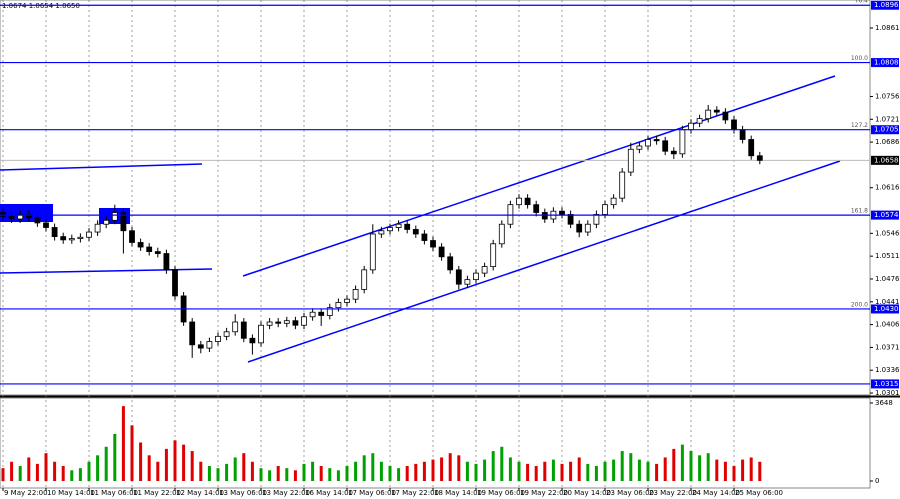 Image resolution: width=900 pixels, height=499 pixels. I want to click on current-price-box, so click(885, 160).